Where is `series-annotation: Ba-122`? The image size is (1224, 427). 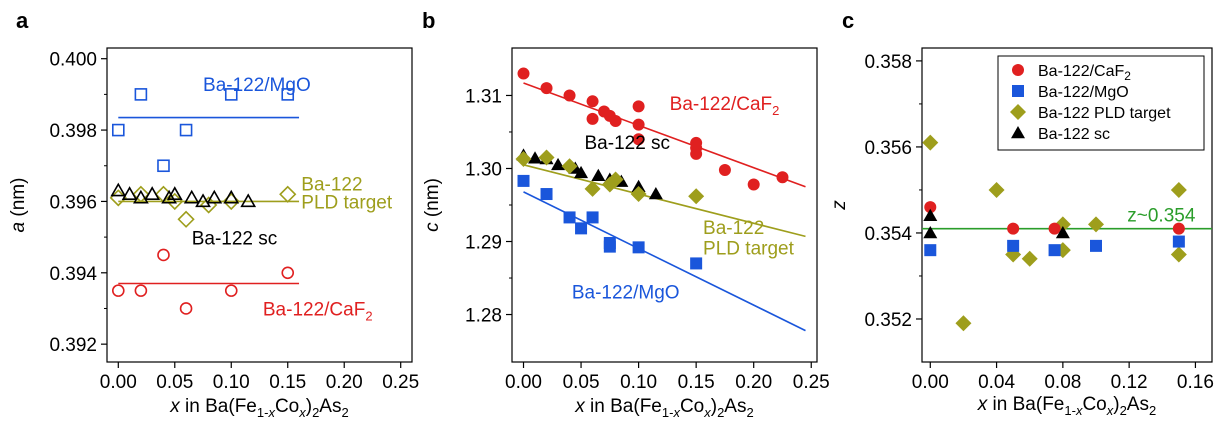
series-annotation: Ba-122 is located at coordinates (331, 185).